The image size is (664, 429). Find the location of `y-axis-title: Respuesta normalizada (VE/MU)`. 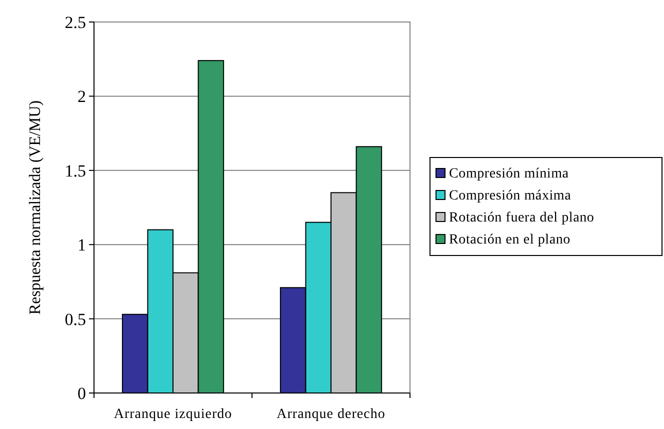

y-axis-title: Respuesta normalizada (VE/MU) is located at coordinates (35, 207).